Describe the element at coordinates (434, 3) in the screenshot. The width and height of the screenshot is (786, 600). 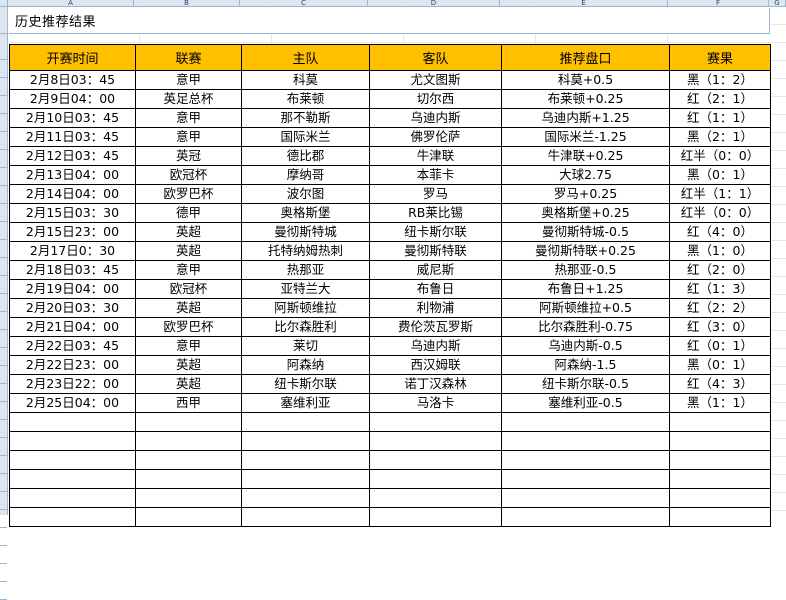
I see `column-header-d: D` at that location.